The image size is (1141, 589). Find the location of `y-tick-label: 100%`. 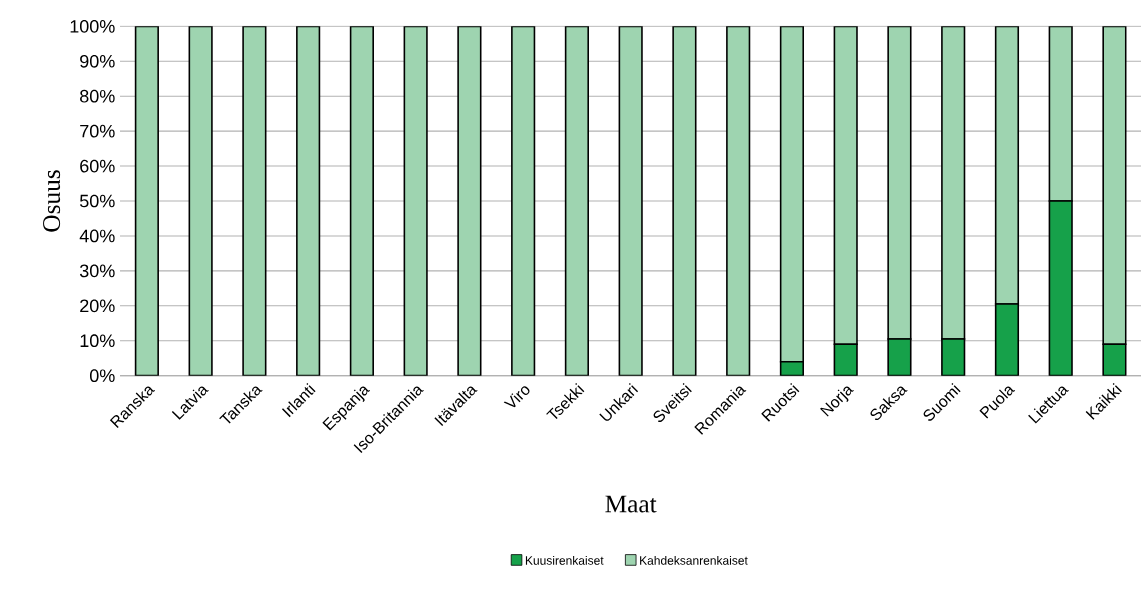

y-tick-label: 100% is located at coordinates (92, 26).